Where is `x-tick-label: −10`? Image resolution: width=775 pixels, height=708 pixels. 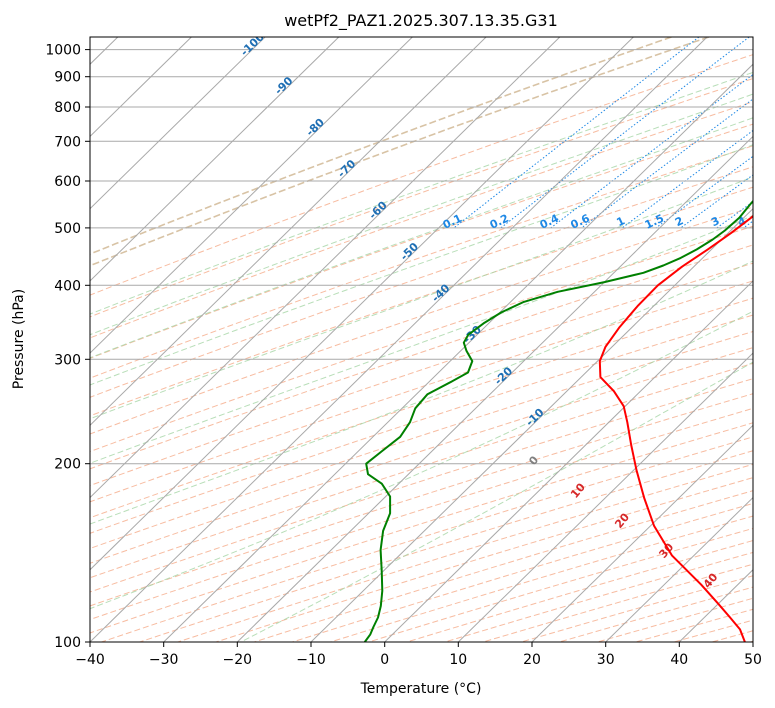
x-tick-label: −10 is located at coordinates (311, 660).